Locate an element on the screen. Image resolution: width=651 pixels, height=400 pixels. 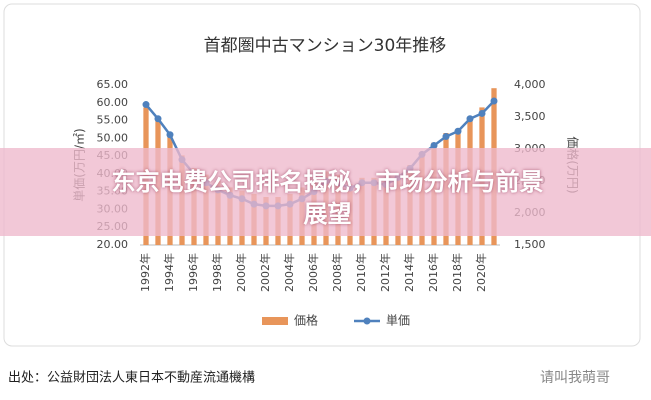
watermark: 请叫我萌哥 is located at coordinates (575, 378).